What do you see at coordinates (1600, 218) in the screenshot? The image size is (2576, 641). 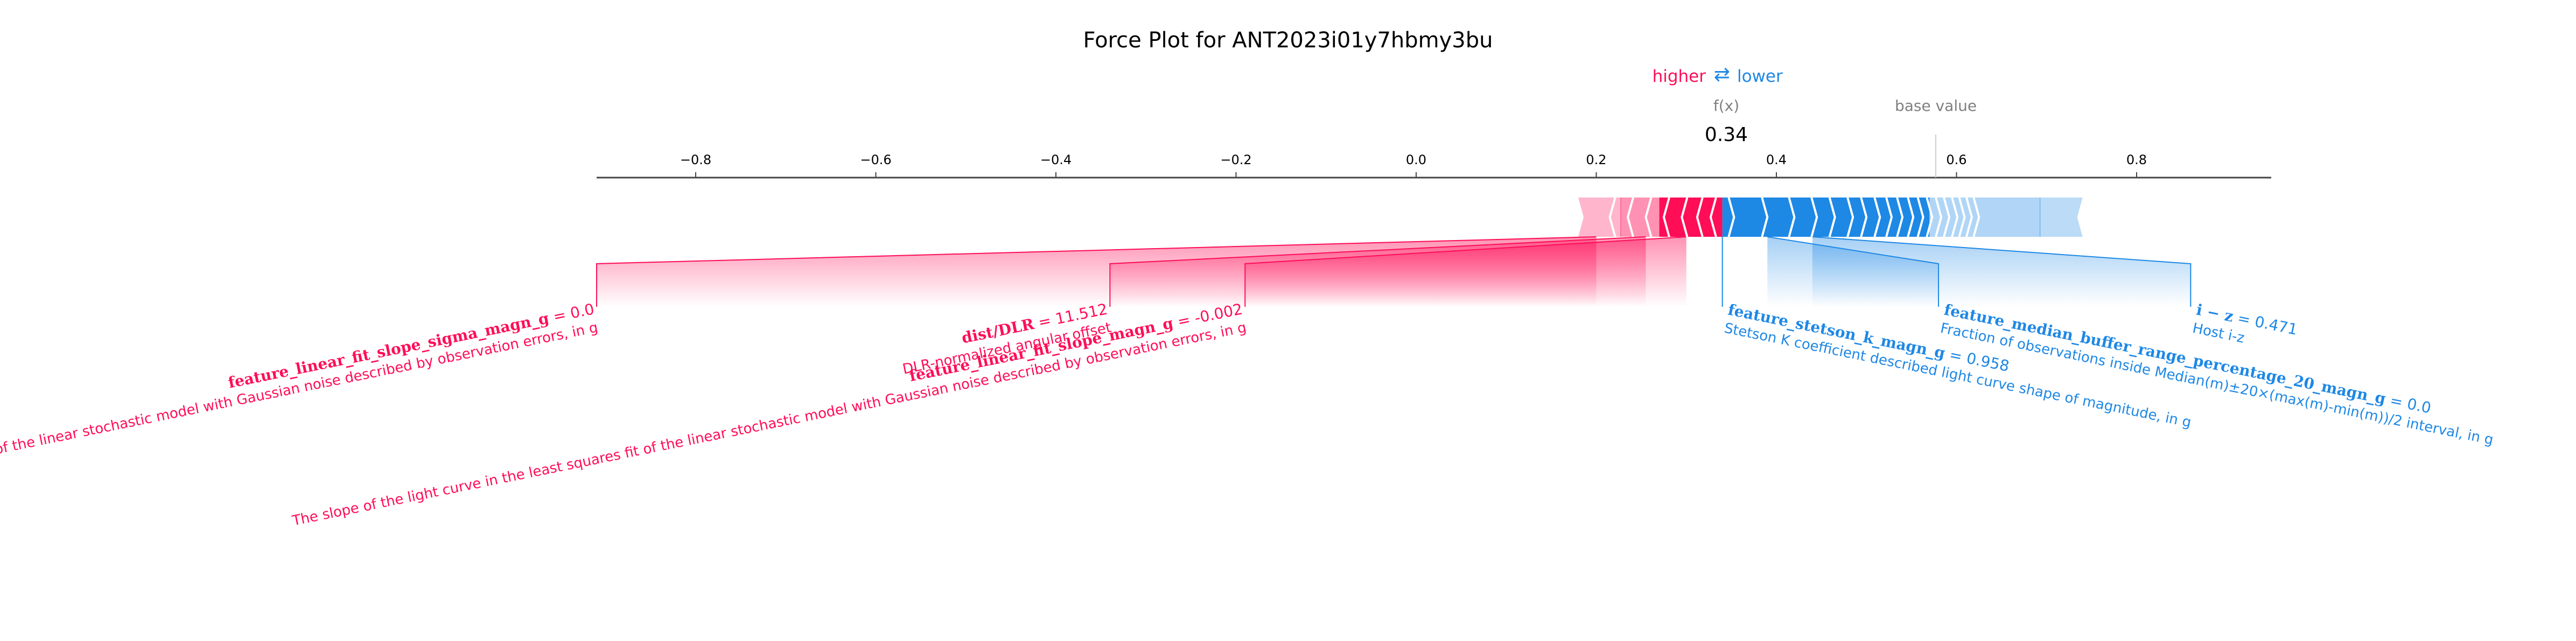 I see `higher-stack-tail` at bounding box center [1600, 218].